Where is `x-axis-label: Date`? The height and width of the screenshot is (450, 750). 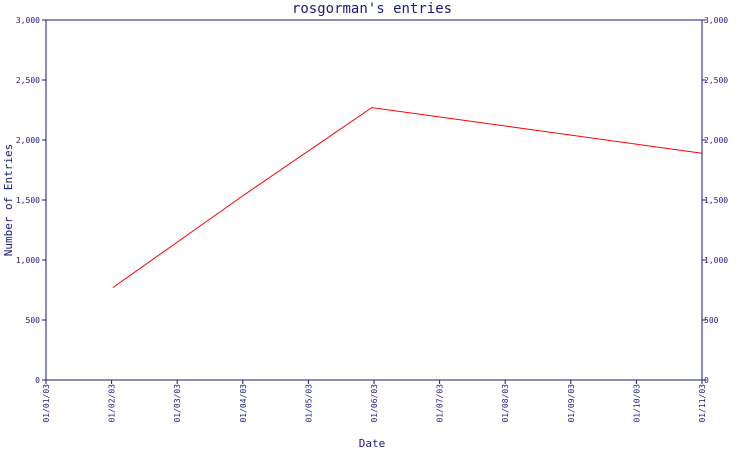
x-axis-label: Date is located at coordinates (372, 443).